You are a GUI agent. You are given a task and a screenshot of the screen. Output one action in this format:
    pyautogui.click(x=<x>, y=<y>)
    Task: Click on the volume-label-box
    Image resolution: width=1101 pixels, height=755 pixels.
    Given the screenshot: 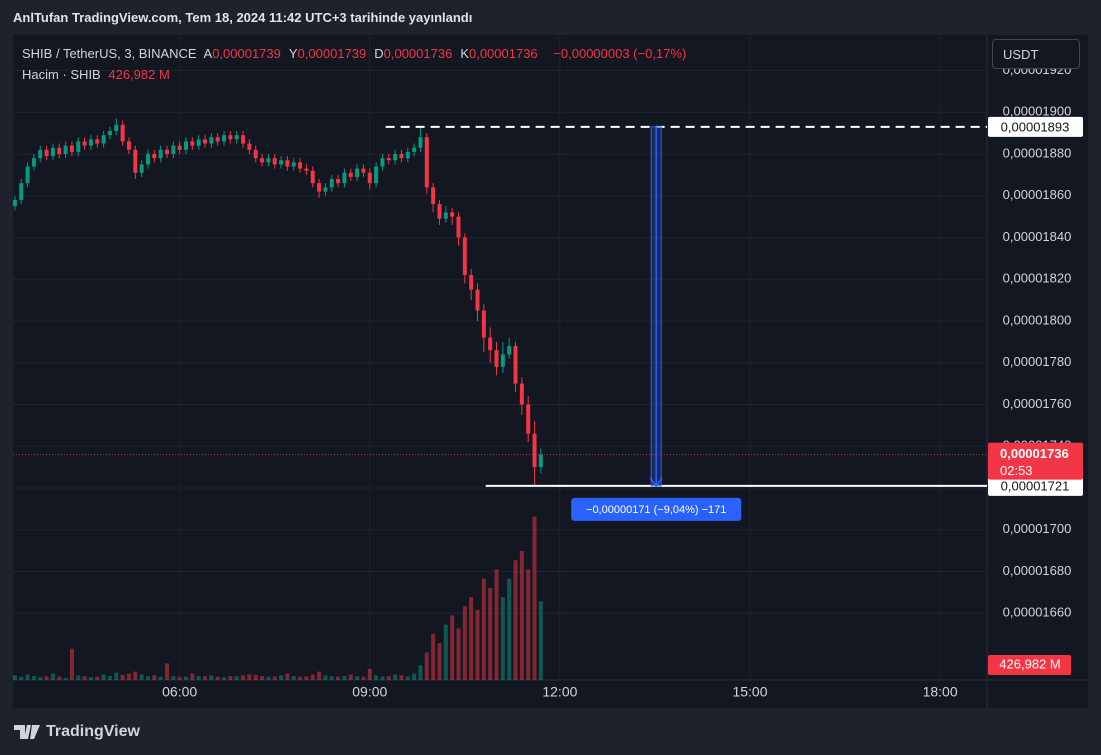 What is the action you would take?
    pyautogui.click(x=1029, y=665)
    